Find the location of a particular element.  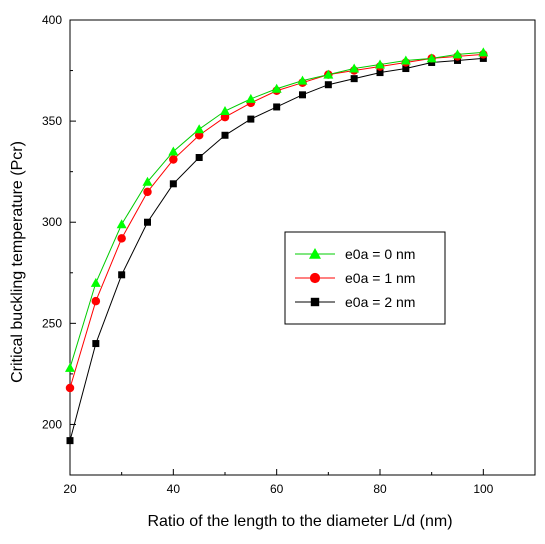

y-tick-label: 200 is located at coordinates (52, 424).